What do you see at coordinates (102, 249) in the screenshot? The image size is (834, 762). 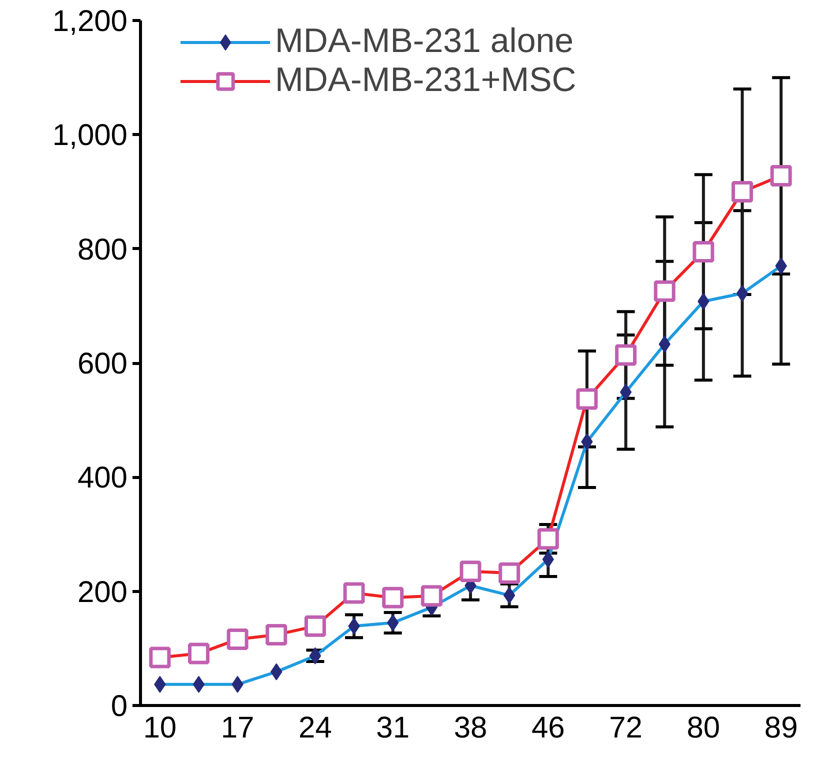 I see `y-tick-label: 800` at bounding box center [102, 249].